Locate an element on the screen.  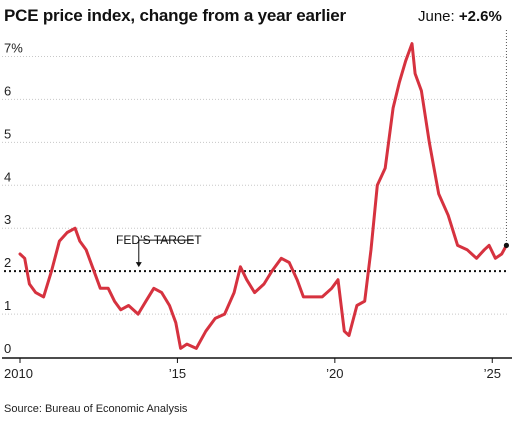
x-tick-label: ’20 is located at coordinates (334, 373).